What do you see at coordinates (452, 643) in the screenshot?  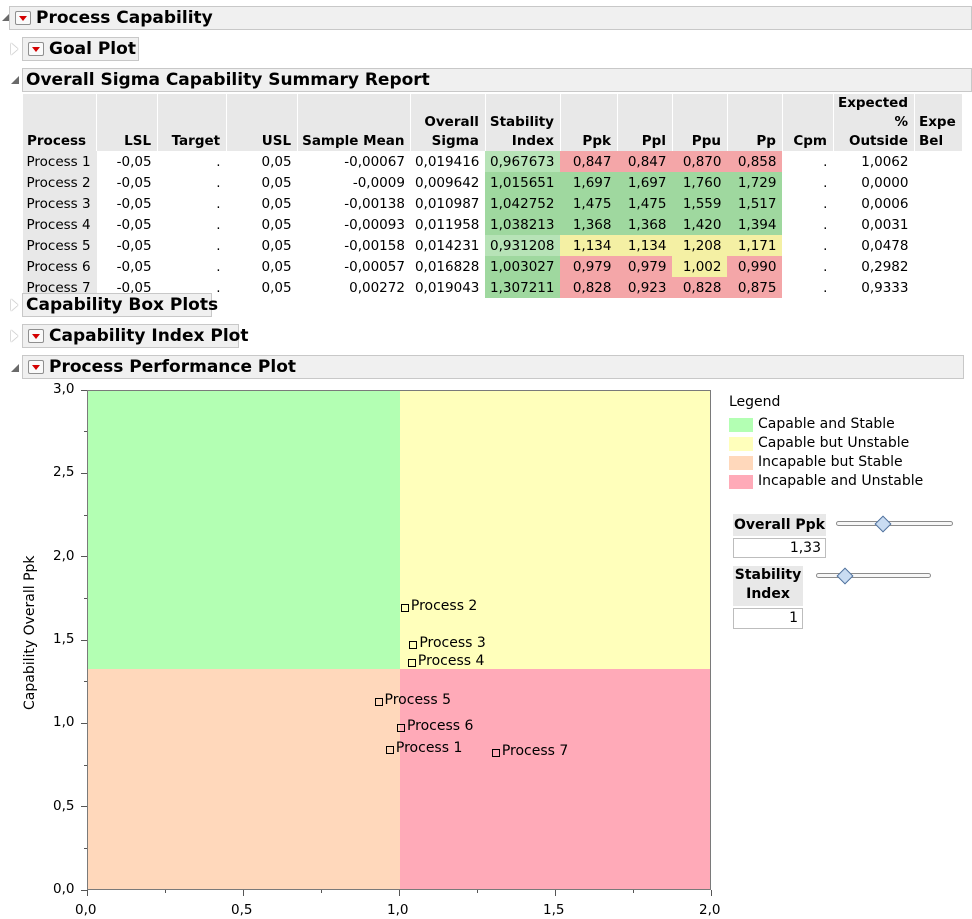 I see `data-point-label: Process 3` at bounding box center [452, 643].